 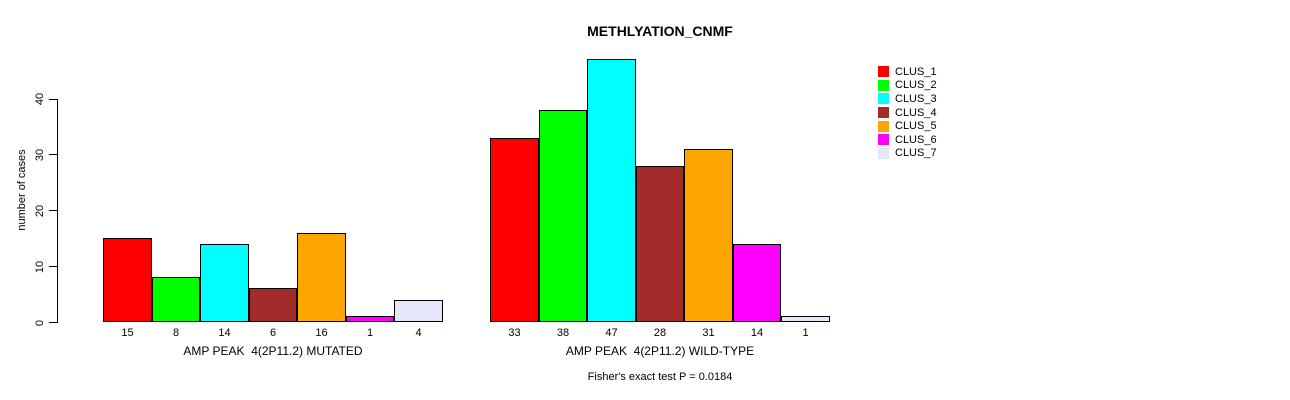 What do you see at coordinates (708, 235) in the screenshot?
I see `bar-CLUS_5-group2` at bounding box center [708, 235].